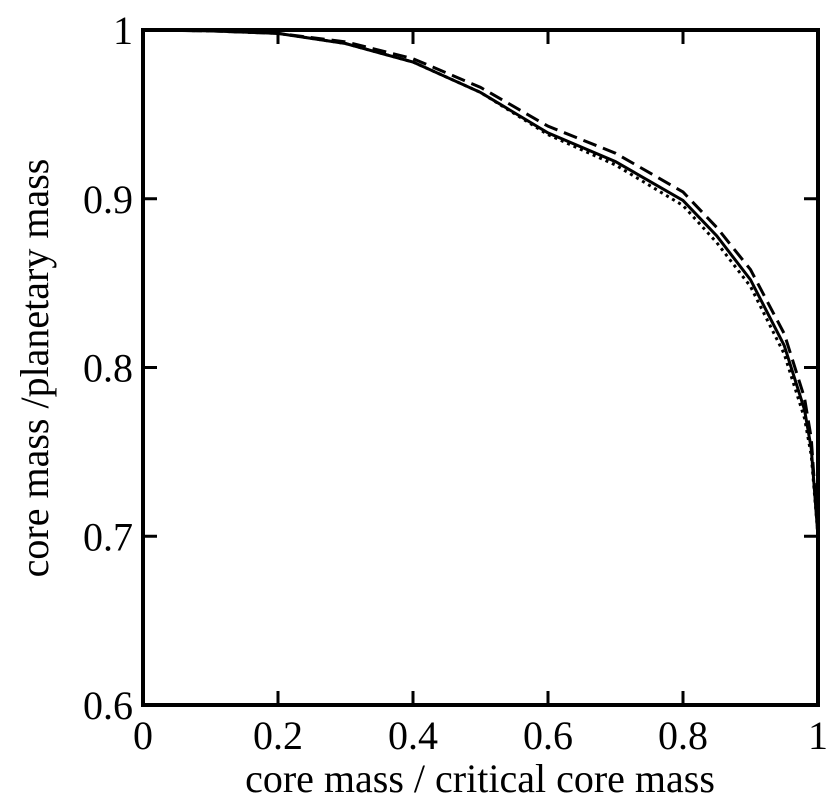 This screenshot has width=831, height=812. What do you see at coordinates (413, 735) in the screenshot?
I see `x-tick-label: 0.4` at bounding box center [413, 735].